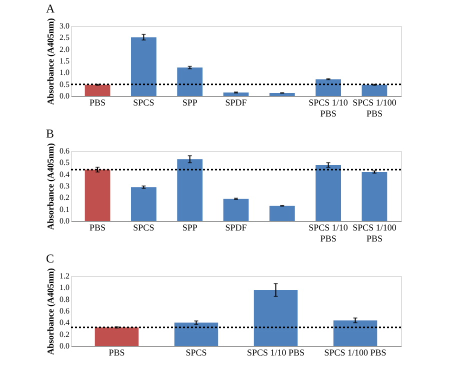 The height and width of the screenshot is (384, 476). Describe the element at coordinates (65, 26) in the screenshot. I see `y-tick-label: 3.0` at that location.